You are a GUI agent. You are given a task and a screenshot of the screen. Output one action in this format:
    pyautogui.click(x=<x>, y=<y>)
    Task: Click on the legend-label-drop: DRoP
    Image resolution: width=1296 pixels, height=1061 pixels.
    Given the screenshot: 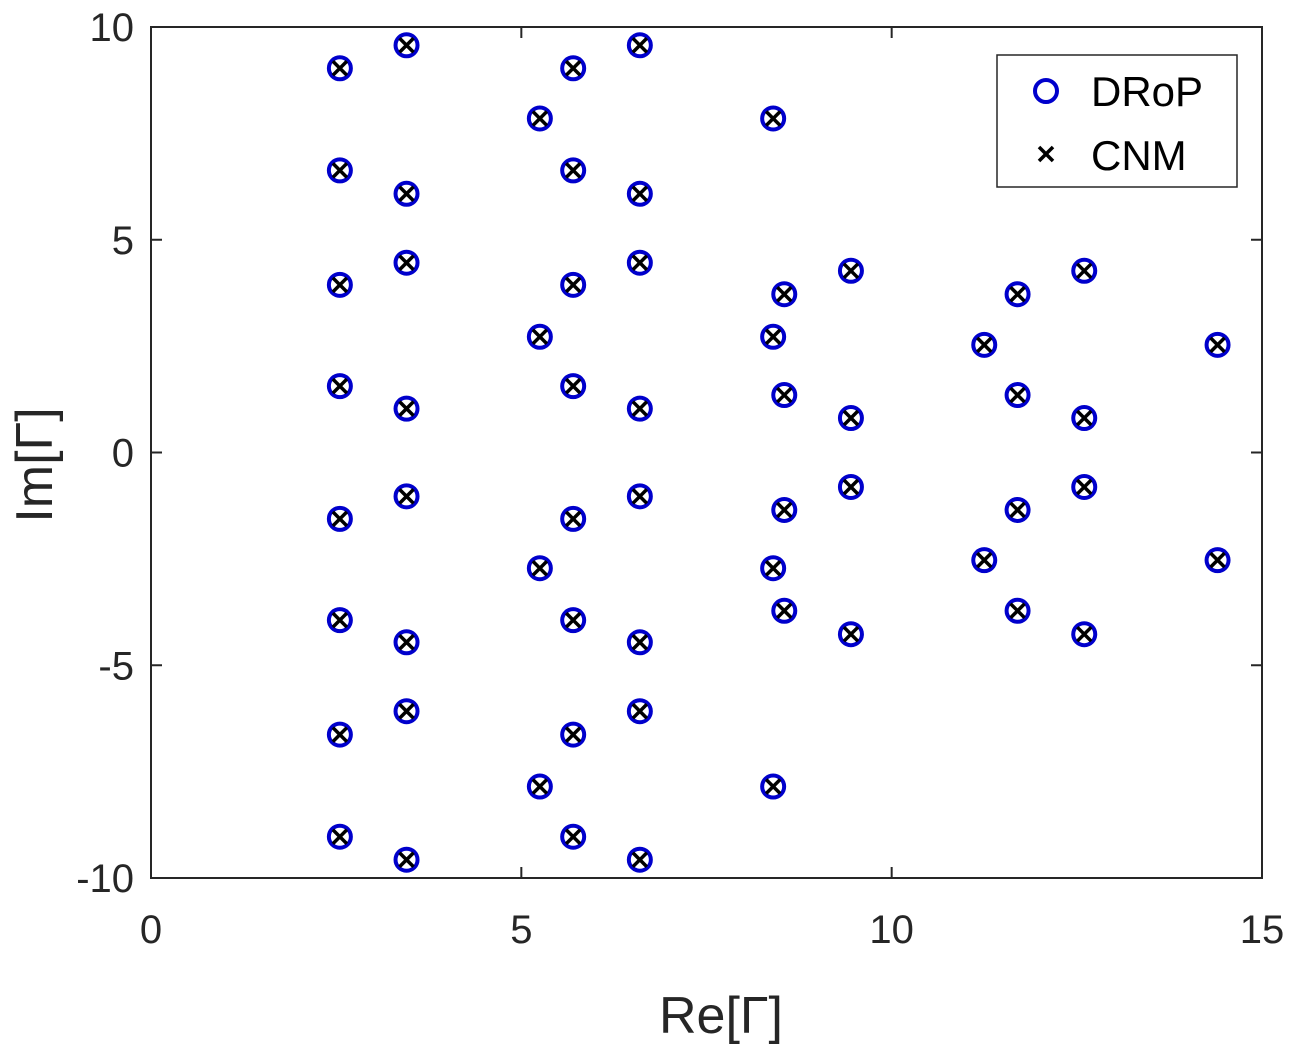 What is the action you would take?
    pyautogui.click(x=1147, y=91)
    